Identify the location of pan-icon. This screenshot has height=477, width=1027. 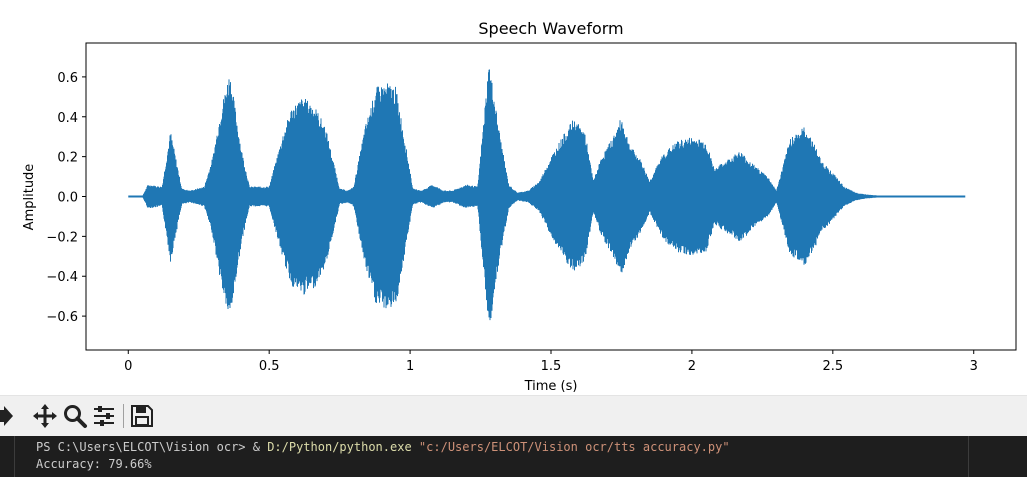
(45, 416).